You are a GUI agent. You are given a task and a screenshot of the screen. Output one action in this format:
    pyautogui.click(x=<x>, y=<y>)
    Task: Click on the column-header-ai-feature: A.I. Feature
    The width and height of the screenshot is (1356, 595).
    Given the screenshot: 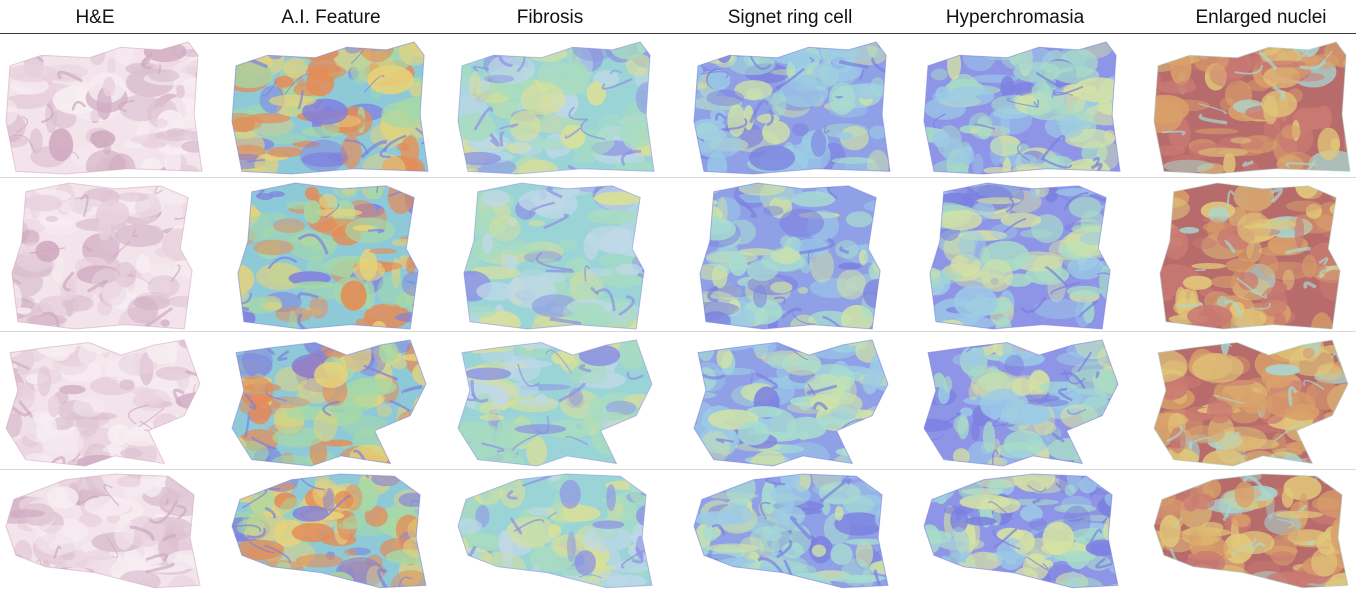 What is the action you would take?
    pyautogui.click(x=331, y=17)
    